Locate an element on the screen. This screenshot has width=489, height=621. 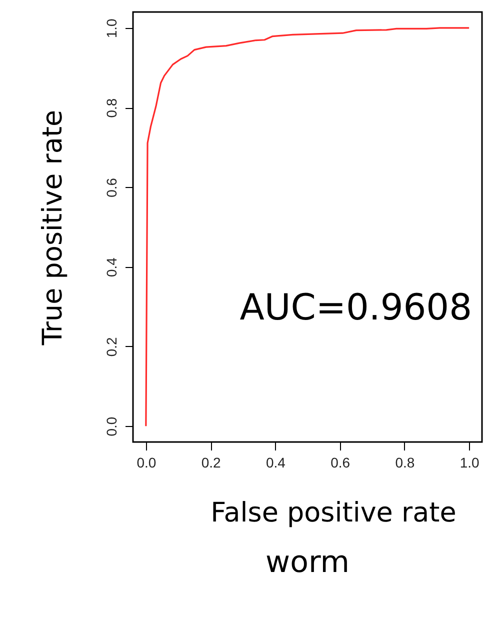
y-tick-label: 0.0 is located at coordinates (112, 426).